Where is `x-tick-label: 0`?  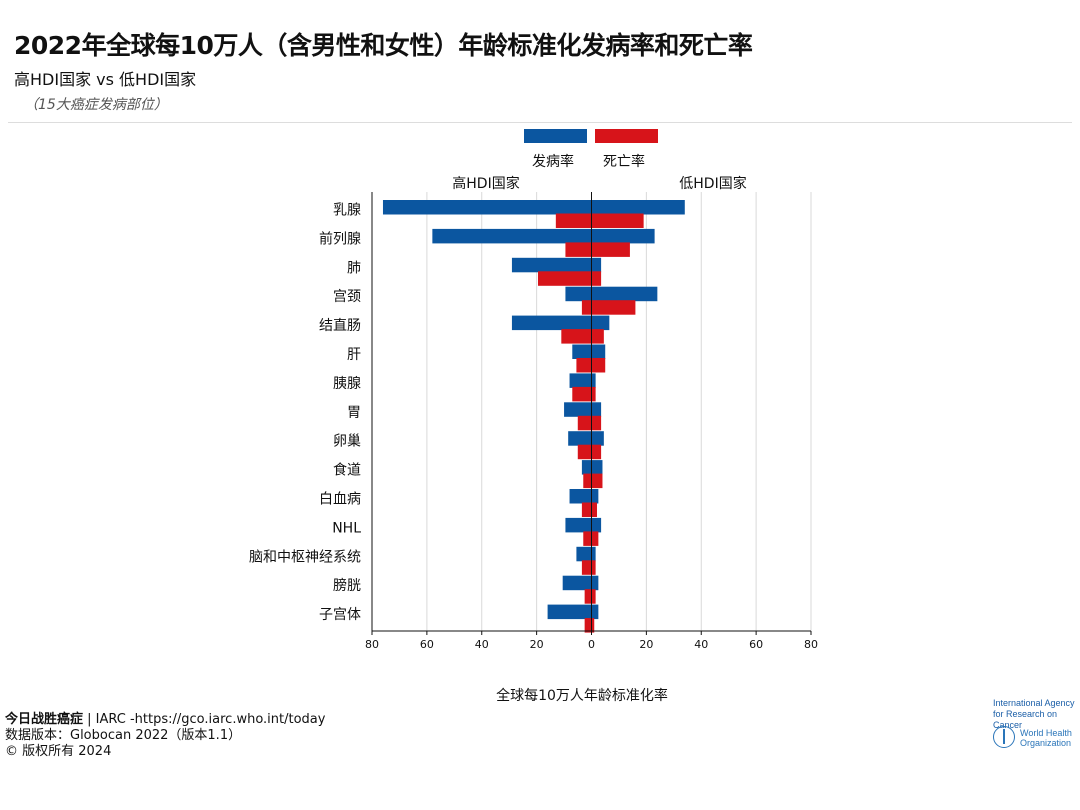 x-tick-label: 0 is located at coordinates (591, 644).